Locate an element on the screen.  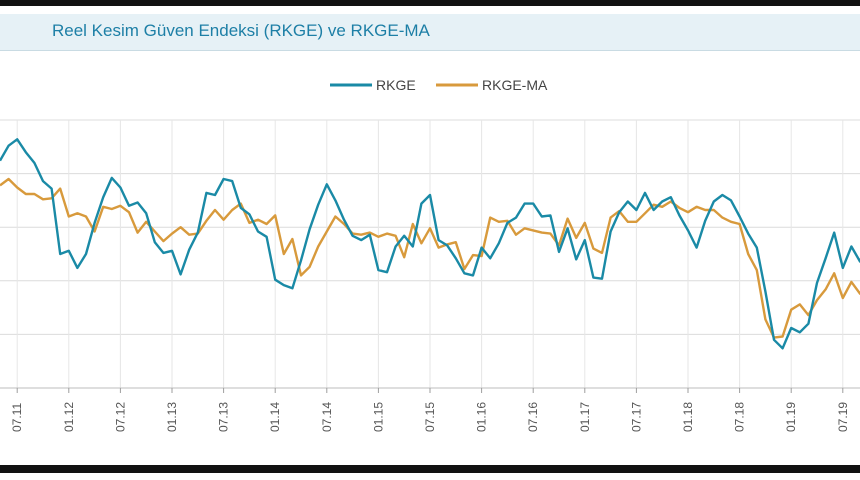
x-tick-label: 01.13 is located at coordinates (172, 417).